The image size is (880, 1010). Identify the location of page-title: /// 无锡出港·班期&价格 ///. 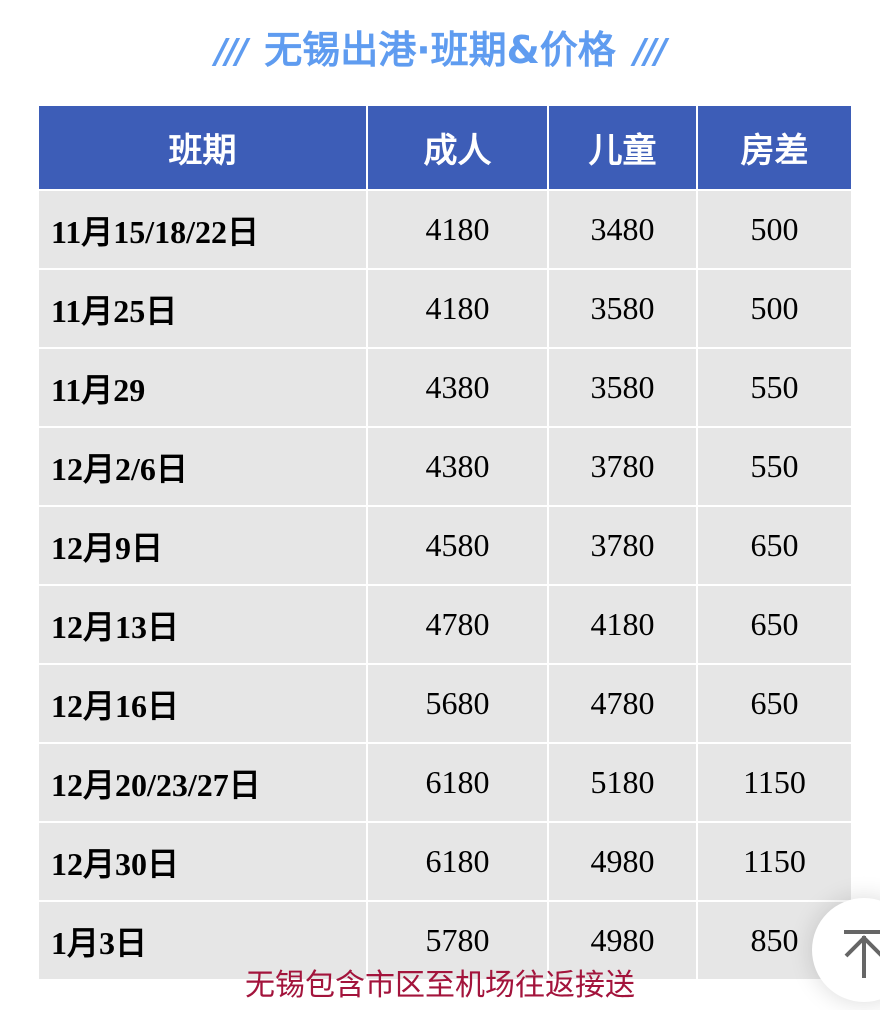
(440, 51).